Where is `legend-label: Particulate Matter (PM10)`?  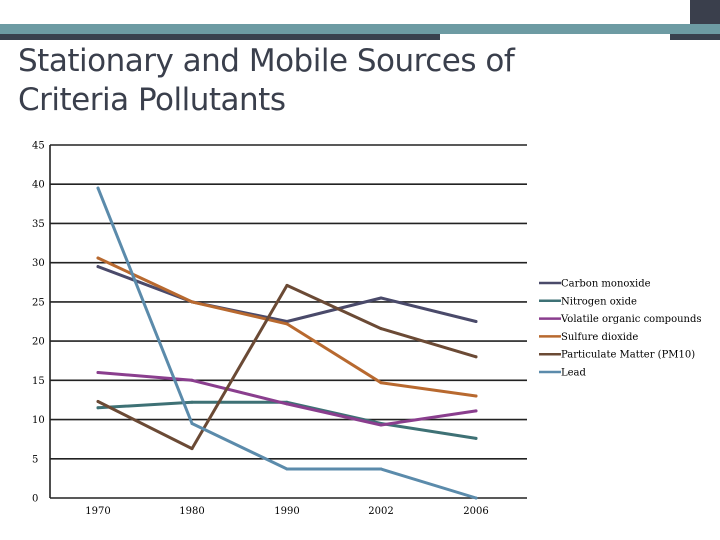 legend-label: Particulate Matter (PM10) is located at coordinates (628, 355).